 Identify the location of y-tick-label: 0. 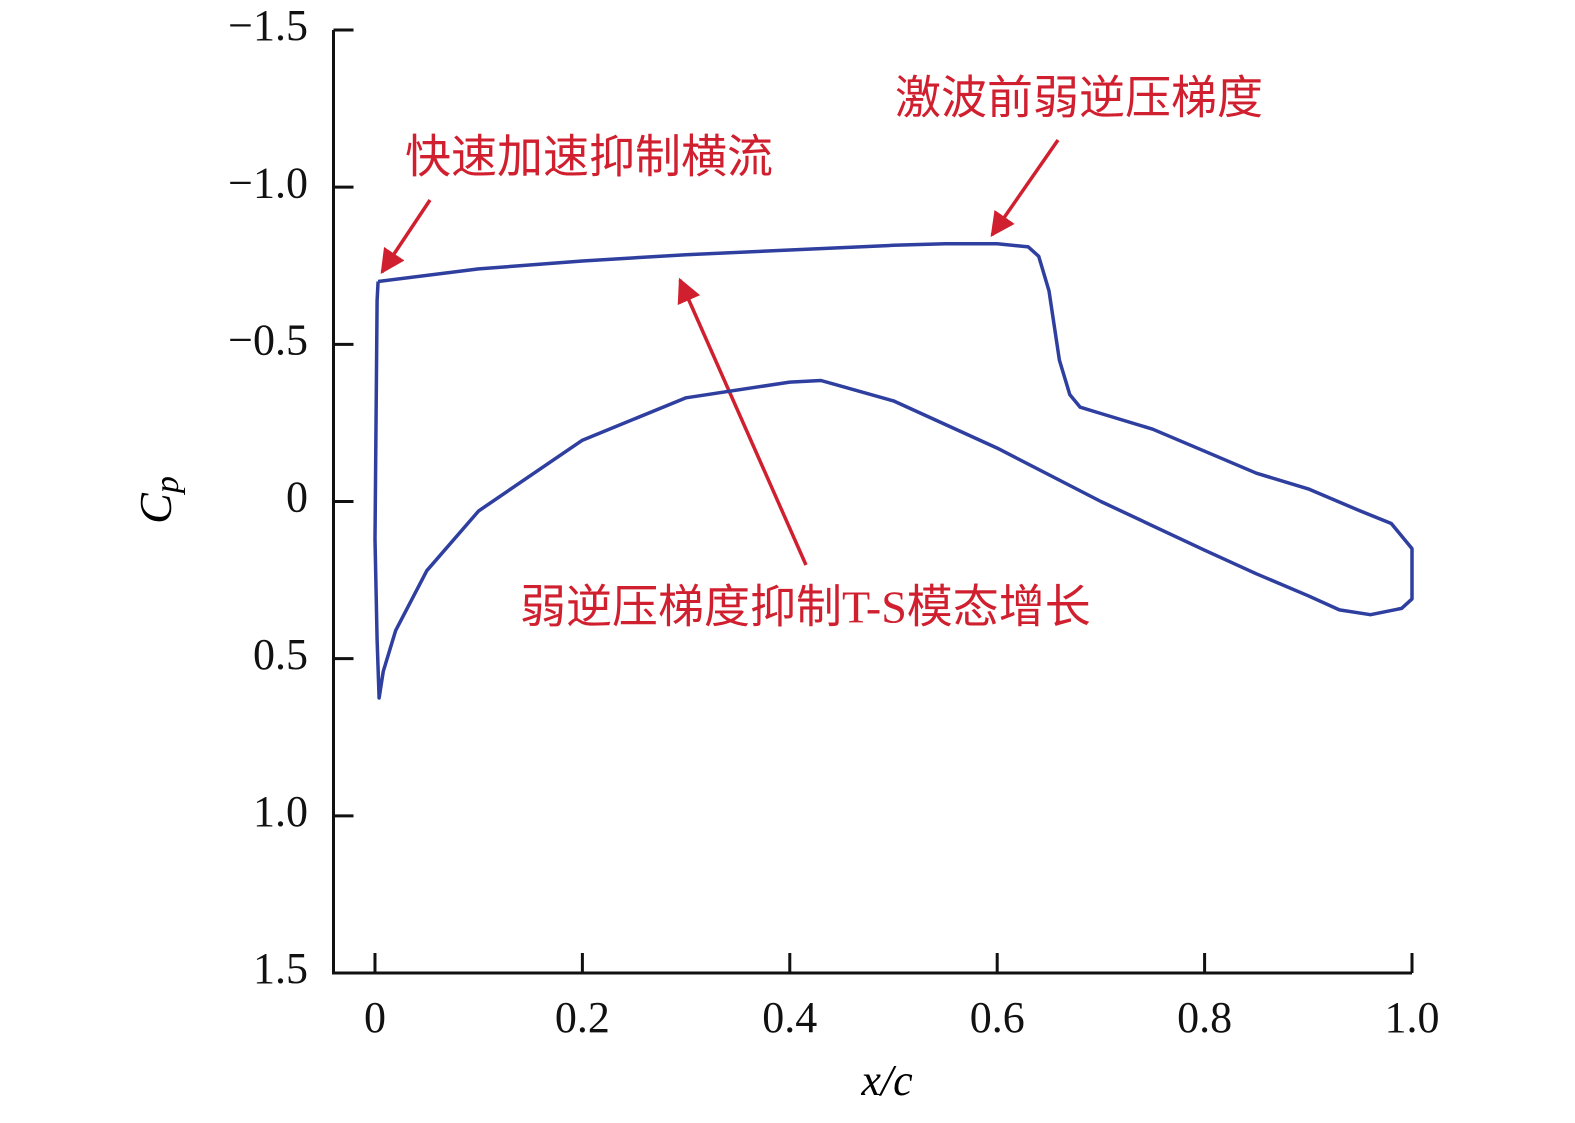
(297, 497).